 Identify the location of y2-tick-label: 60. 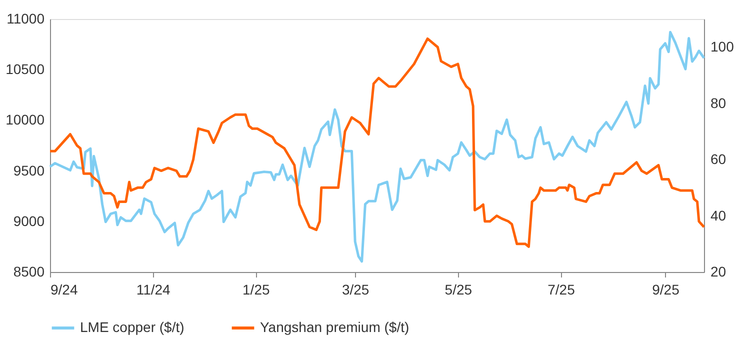
(718, 159).